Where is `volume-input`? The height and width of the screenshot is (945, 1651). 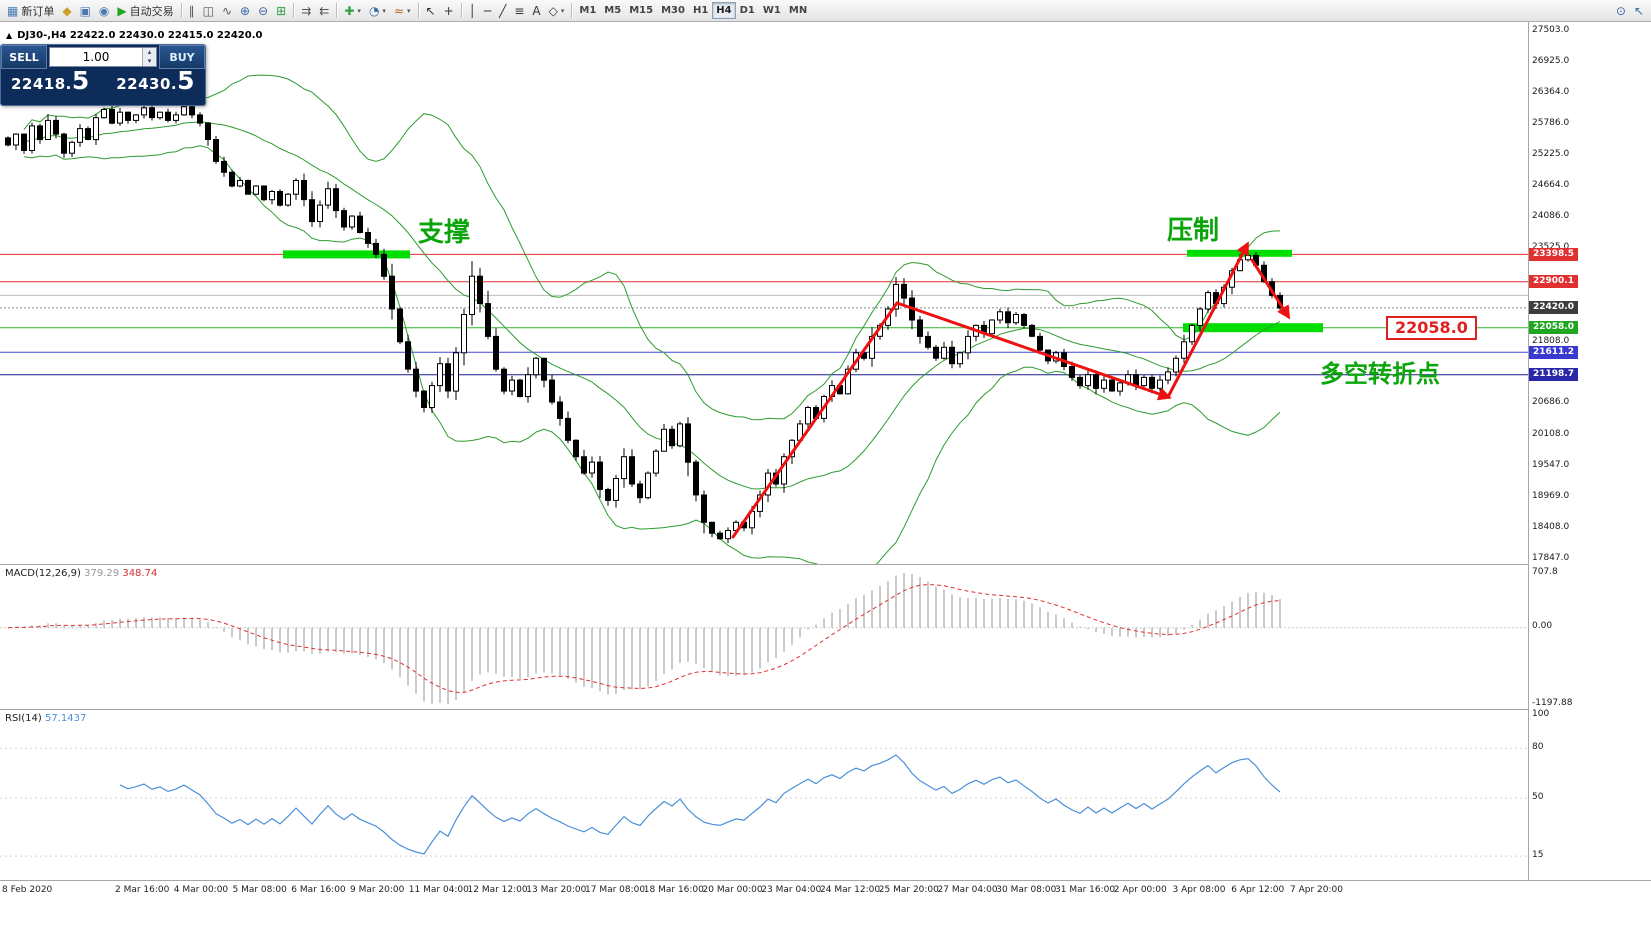 volume-input is located at coordinates (96, 57).